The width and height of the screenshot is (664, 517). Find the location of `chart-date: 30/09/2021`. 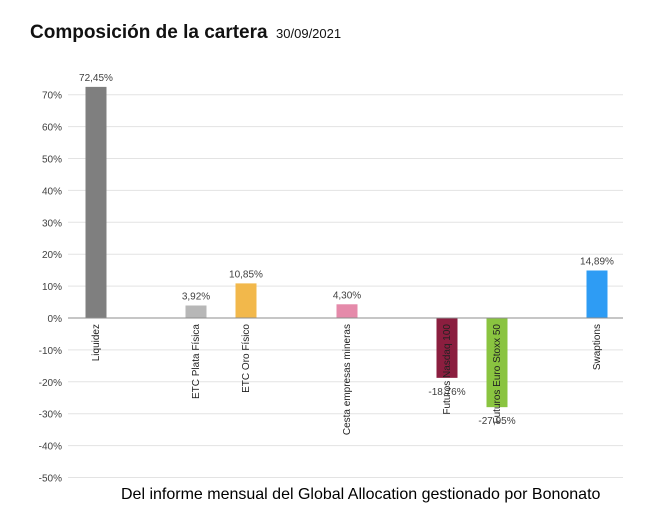

chart-date: 30/09/2021 is located at coordinates (309, 33).